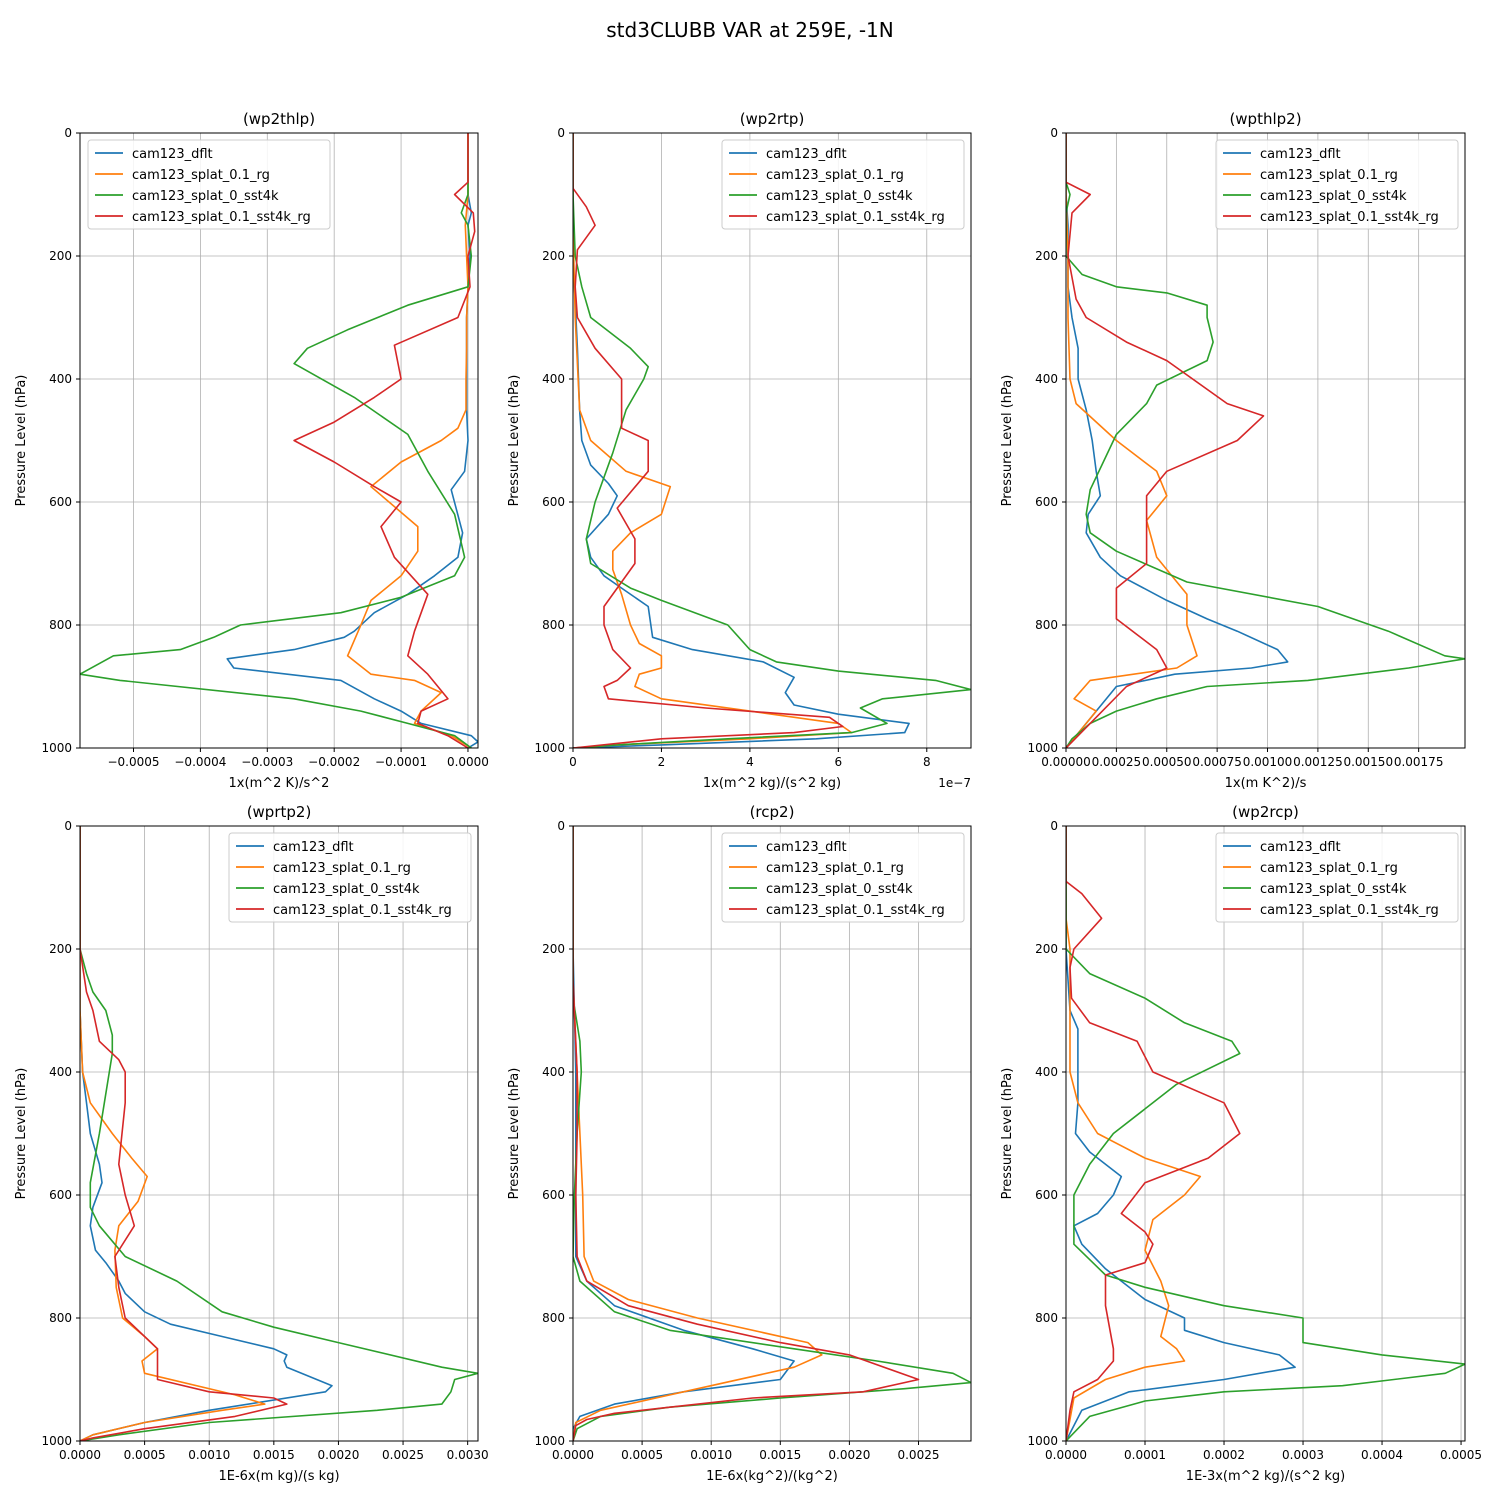 Image resolution: width=1500 pixels, height=1500 pixels. Describe the element at coordinates (927, 762) in the screenshot. I see `x-tick-label: 8` at that location.